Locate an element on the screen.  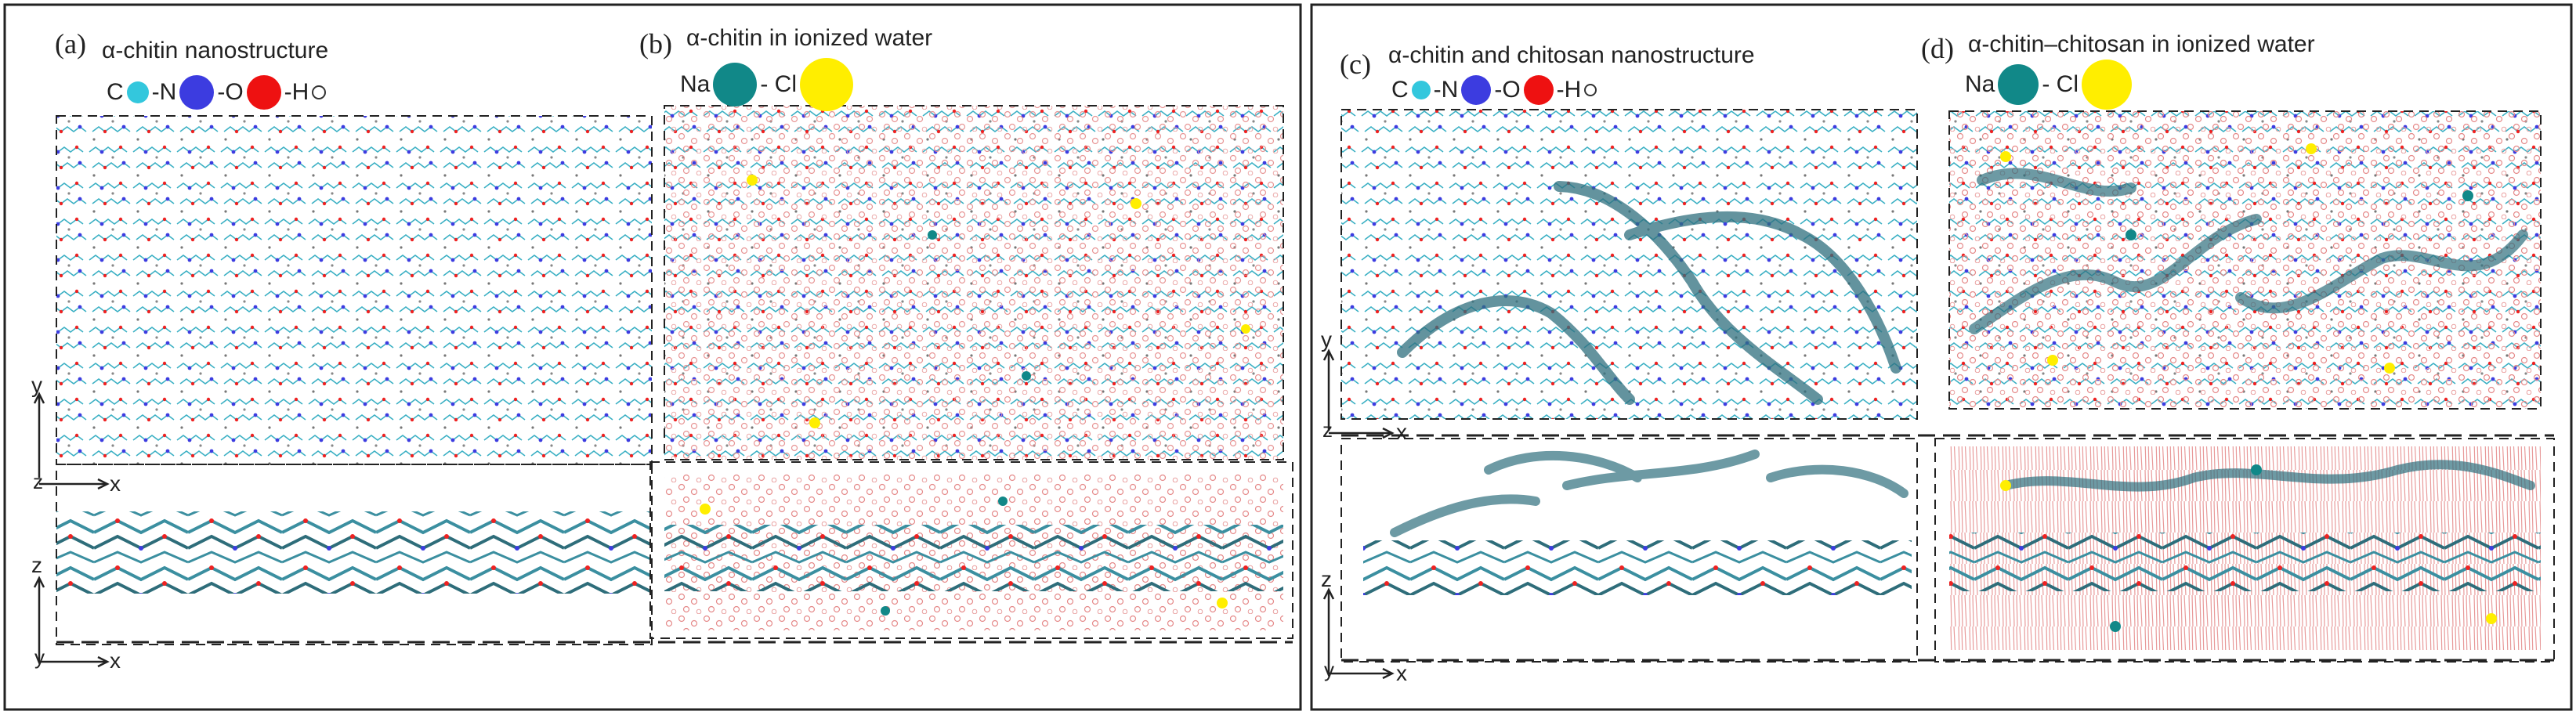
panel-a-sideview-box is located at coordinates (354, 554).